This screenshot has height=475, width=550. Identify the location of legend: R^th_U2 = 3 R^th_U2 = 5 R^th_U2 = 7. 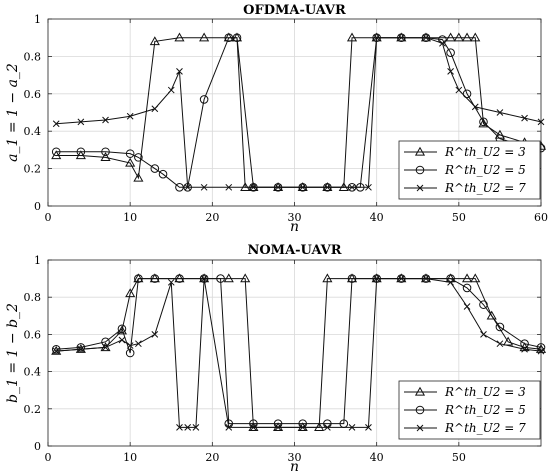
(469, 170).